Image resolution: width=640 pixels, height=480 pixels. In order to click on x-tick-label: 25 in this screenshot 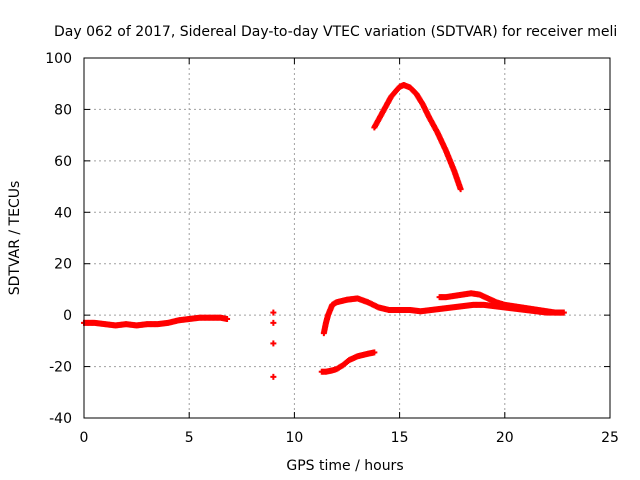, I will do `click(610, 438)`.